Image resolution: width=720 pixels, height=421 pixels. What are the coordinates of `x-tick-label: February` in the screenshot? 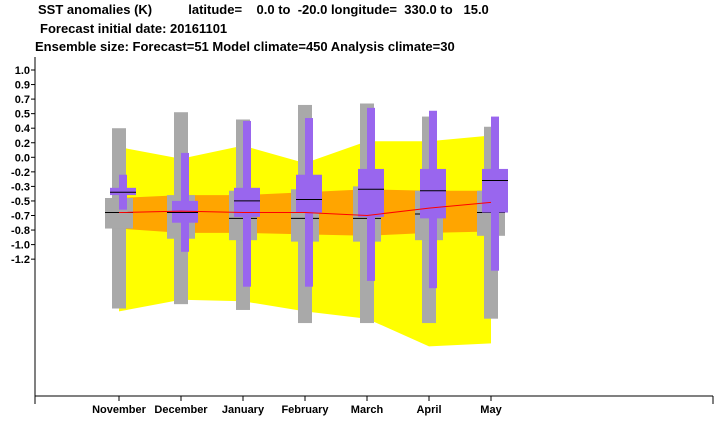 It's located at (305, 410).